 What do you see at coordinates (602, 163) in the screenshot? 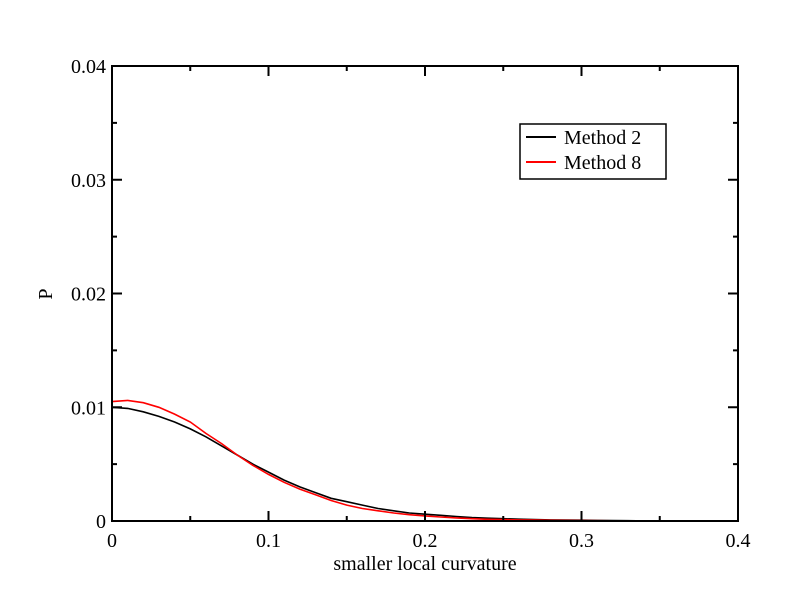
I see `legend-label-method-8: Method 8` at bounding box center [602, 163].